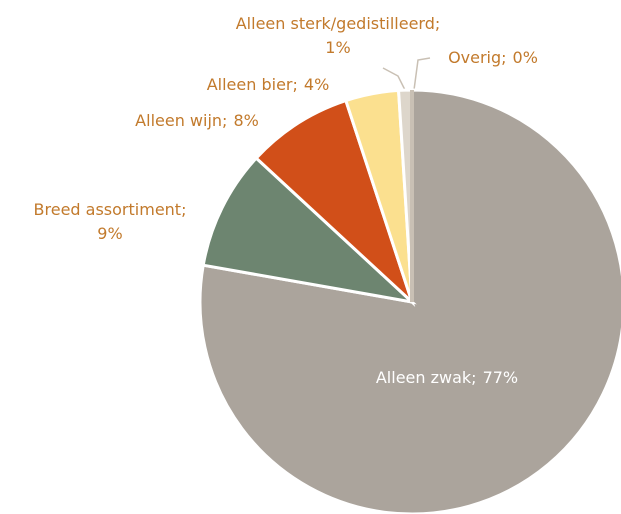  Describe the element at coordinates (426, 377) in the screenshot. I see `category-label: Alleen zwak;` at that location.